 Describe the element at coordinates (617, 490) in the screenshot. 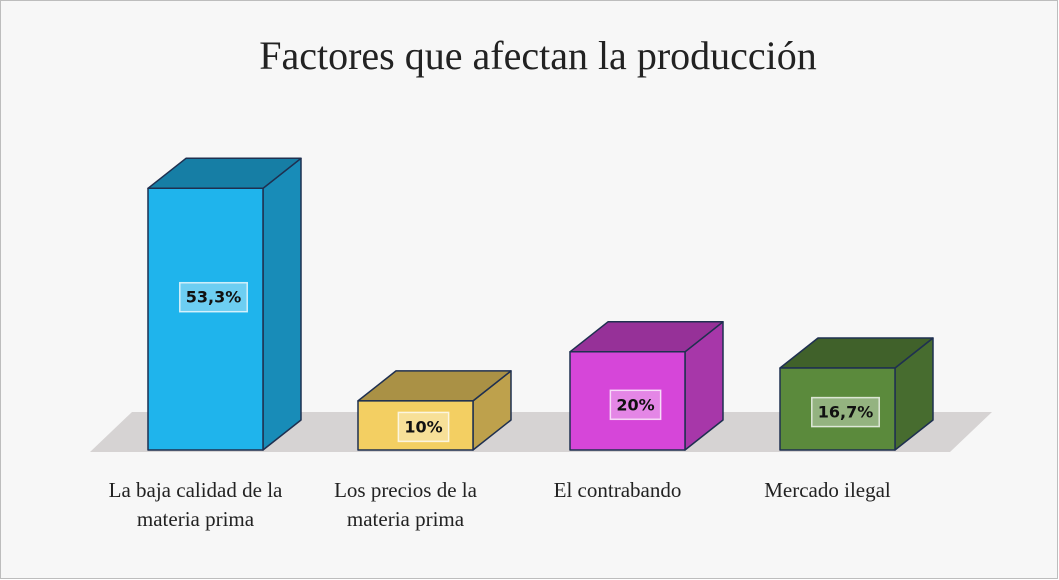

I see `x-tick-label: El contrabando` at that location.